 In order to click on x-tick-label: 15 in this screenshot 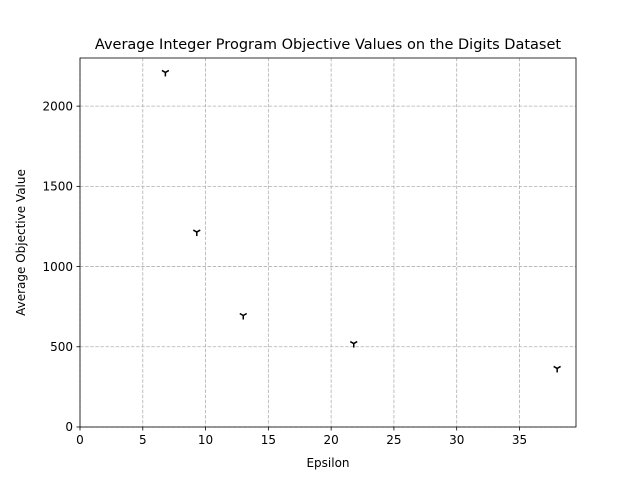, I will do `click(268, 440)`.